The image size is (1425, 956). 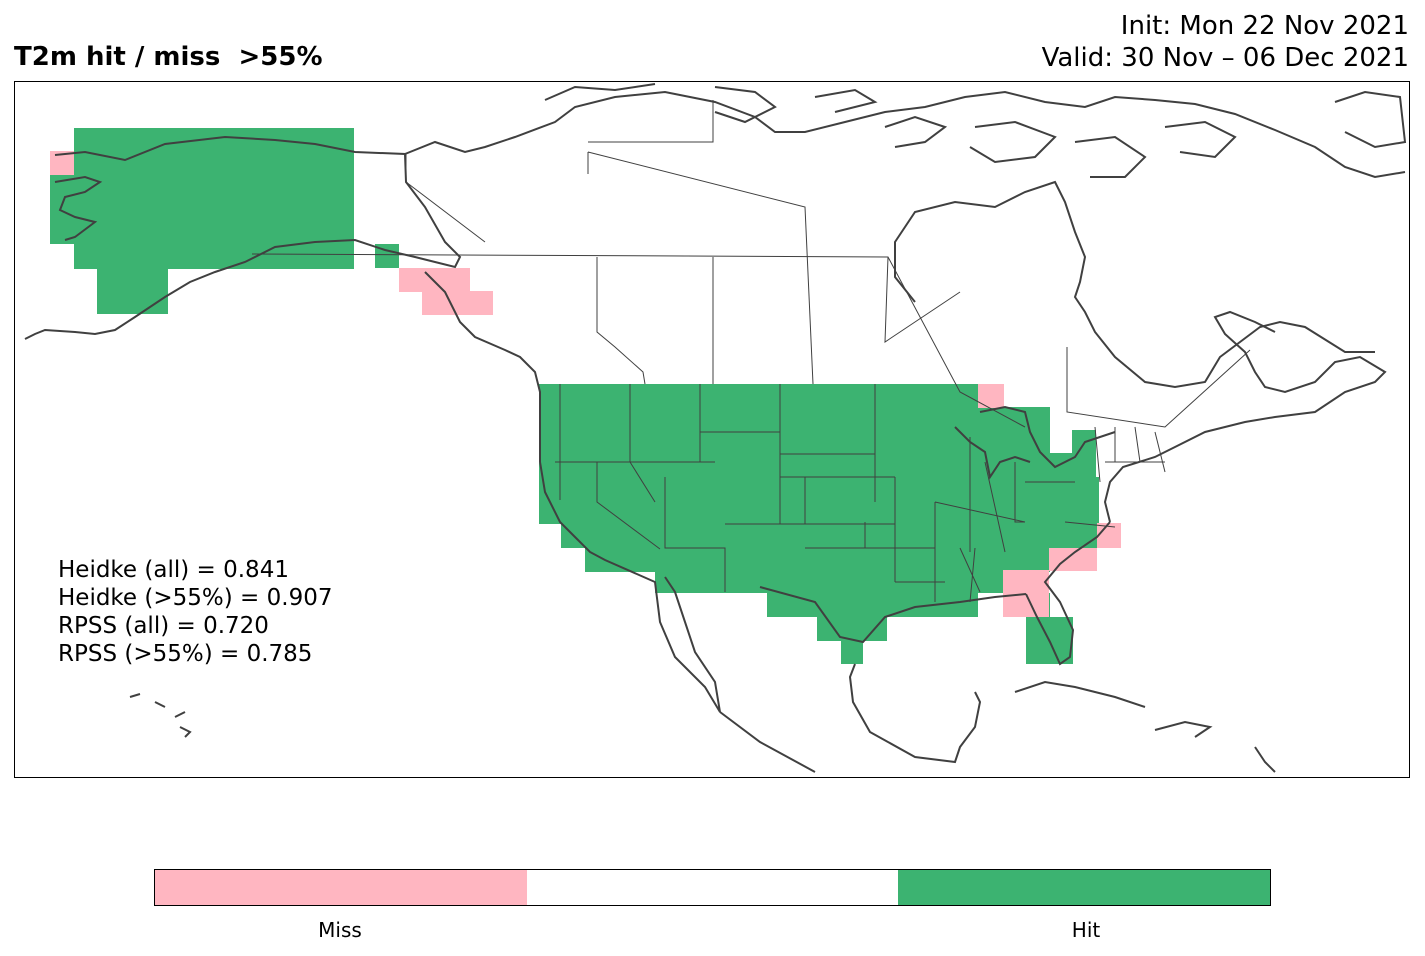 I want to click on arctic-islands, so click(x=975, y=130).